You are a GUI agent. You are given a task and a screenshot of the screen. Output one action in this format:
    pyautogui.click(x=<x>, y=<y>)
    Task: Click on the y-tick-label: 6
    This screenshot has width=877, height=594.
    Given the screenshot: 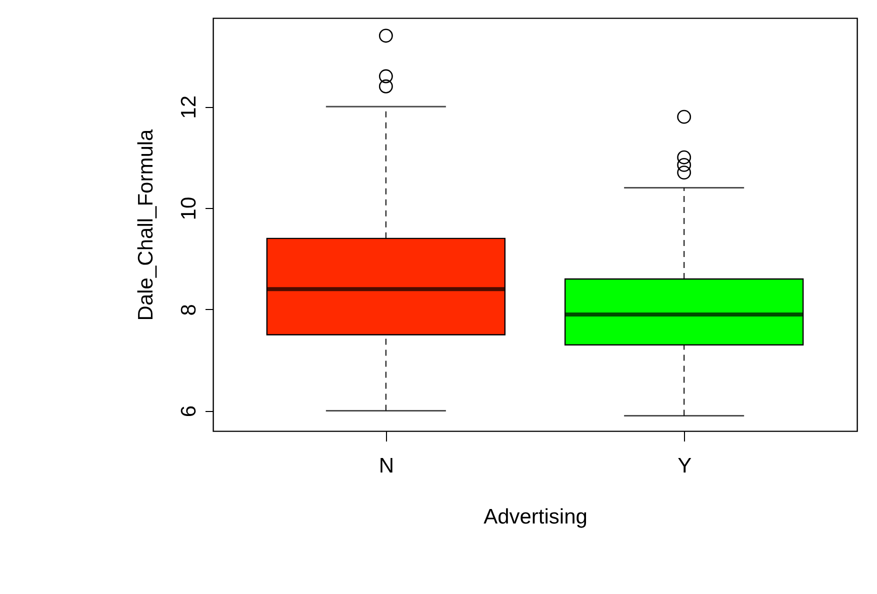 What is the action you would take?
    pyautogui.click(x=189, y=411)
    